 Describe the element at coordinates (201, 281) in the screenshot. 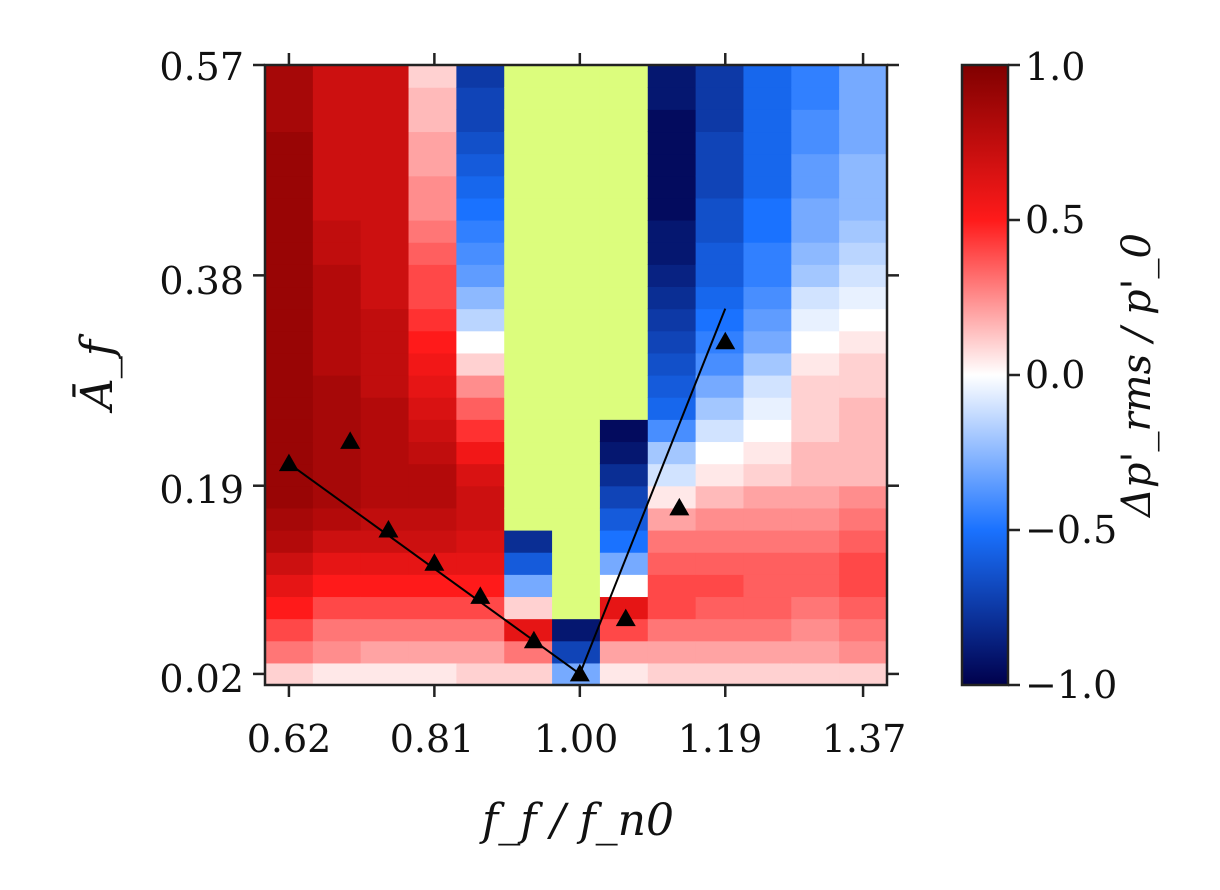

I see `y-tick-label: 0.38` at that location.